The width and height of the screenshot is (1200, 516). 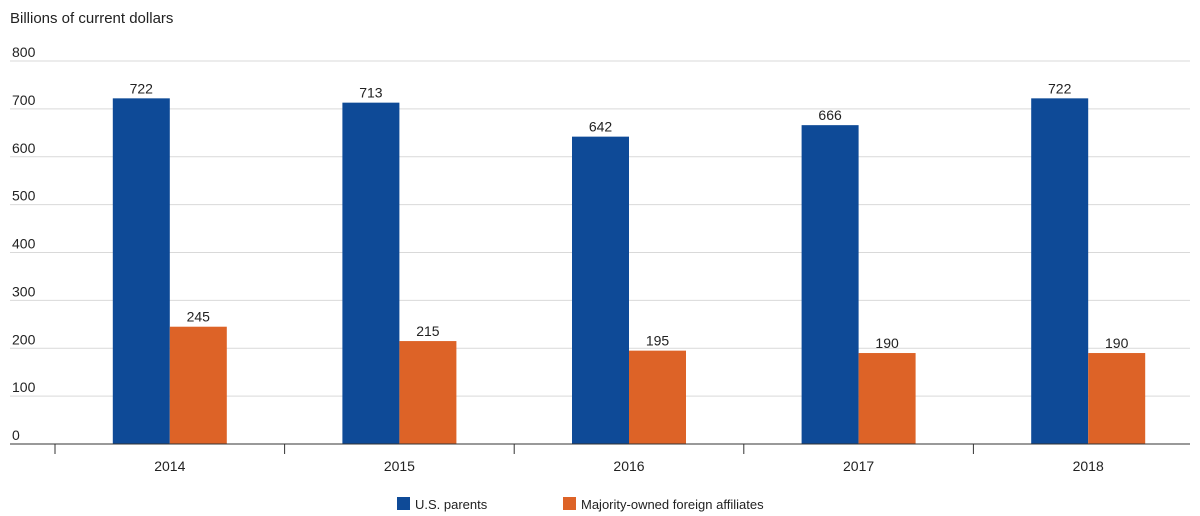 What do you see at coordinates (601, 127) in the screenshot?
I see `data-label: 642` at bounding box center [601, 127].